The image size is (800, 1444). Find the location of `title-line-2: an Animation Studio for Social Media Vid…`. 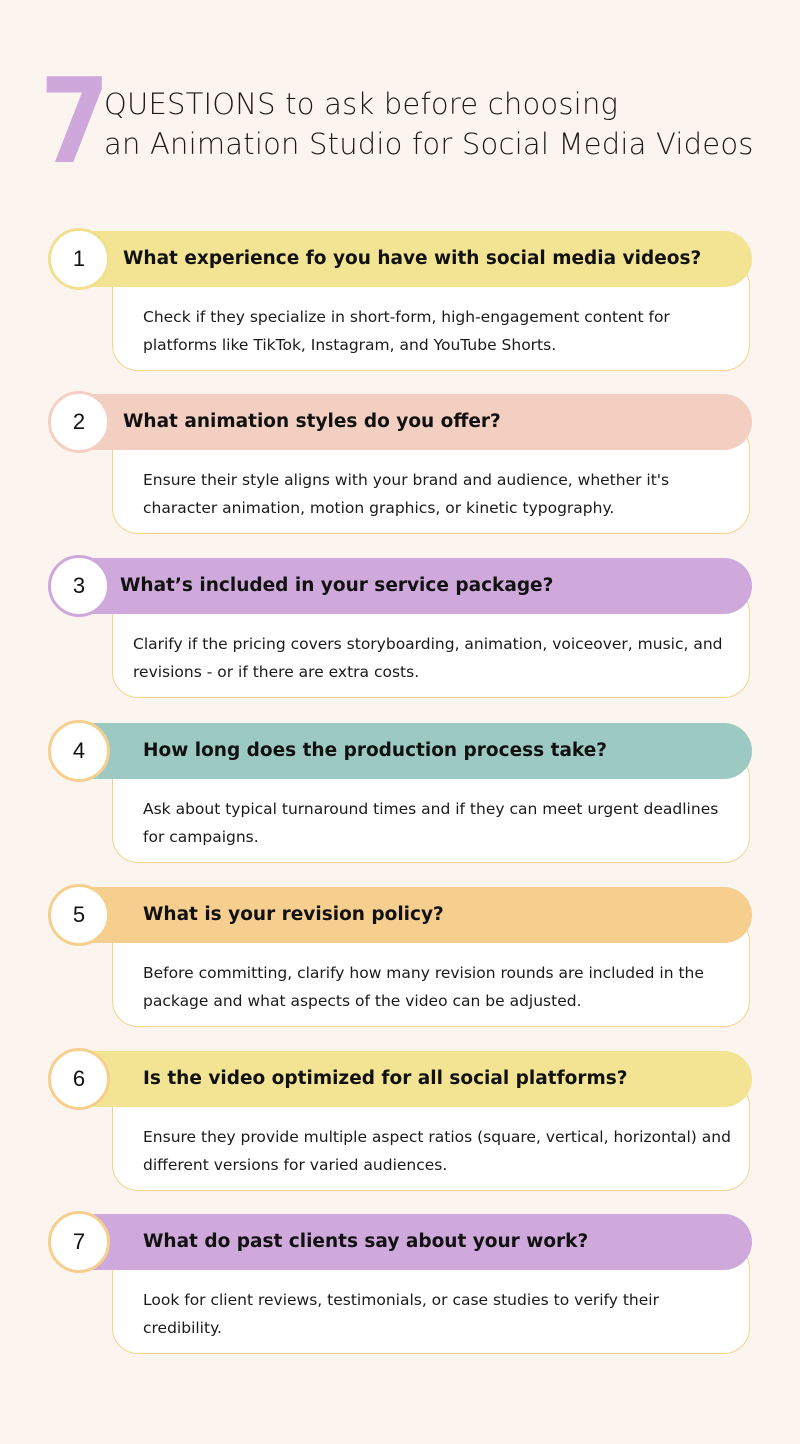

title-line-2: an Animation Studio for Social Media Vid… is located at coordinates (429, 144).